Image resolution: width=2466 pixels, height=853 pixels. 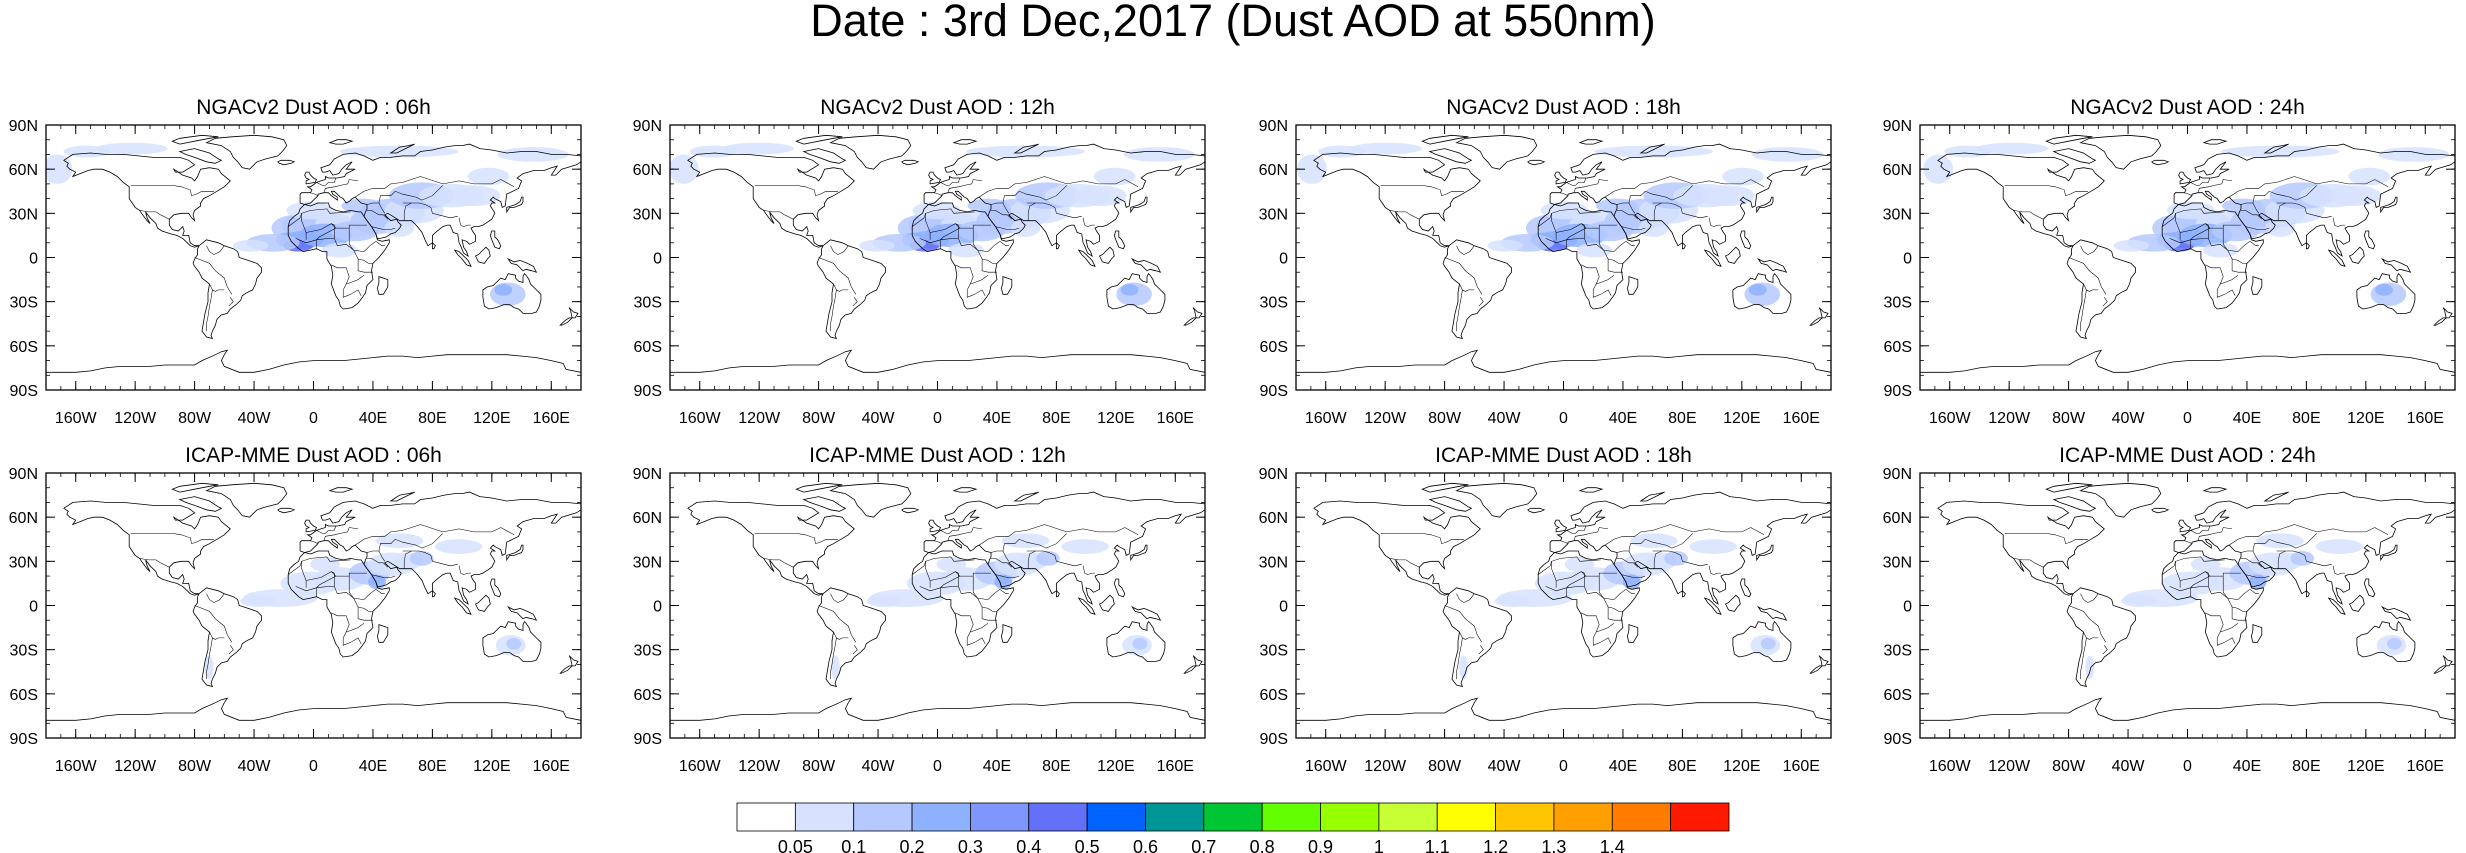 What do you see at coordinates (1397, 548) in the screenshot?
I see `north-america-coastline` at bounding box center [1397, 548].